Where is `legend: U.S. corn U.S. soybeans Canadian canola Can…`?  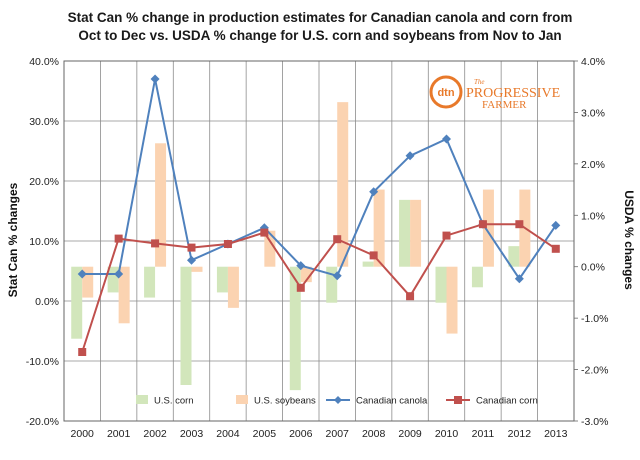
legend: U.S. corn U.S. soybeans Canadian canola Can… is located at coordinates (337, 401).